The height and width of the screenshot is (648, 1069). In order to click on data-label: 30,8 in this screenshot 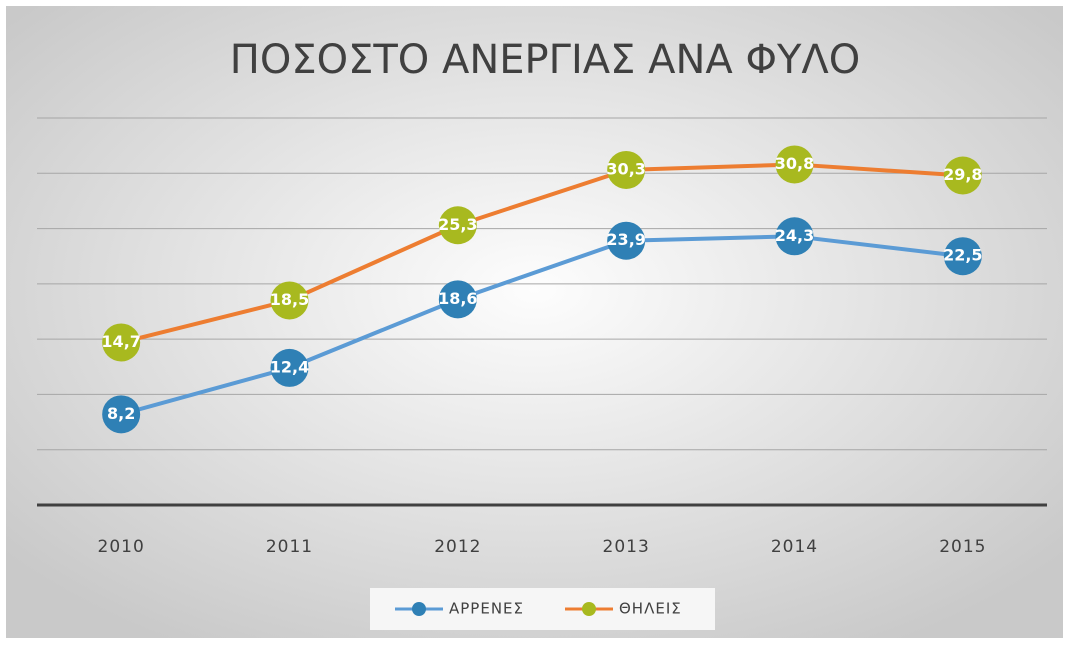, I will do `click(794, 163)`.